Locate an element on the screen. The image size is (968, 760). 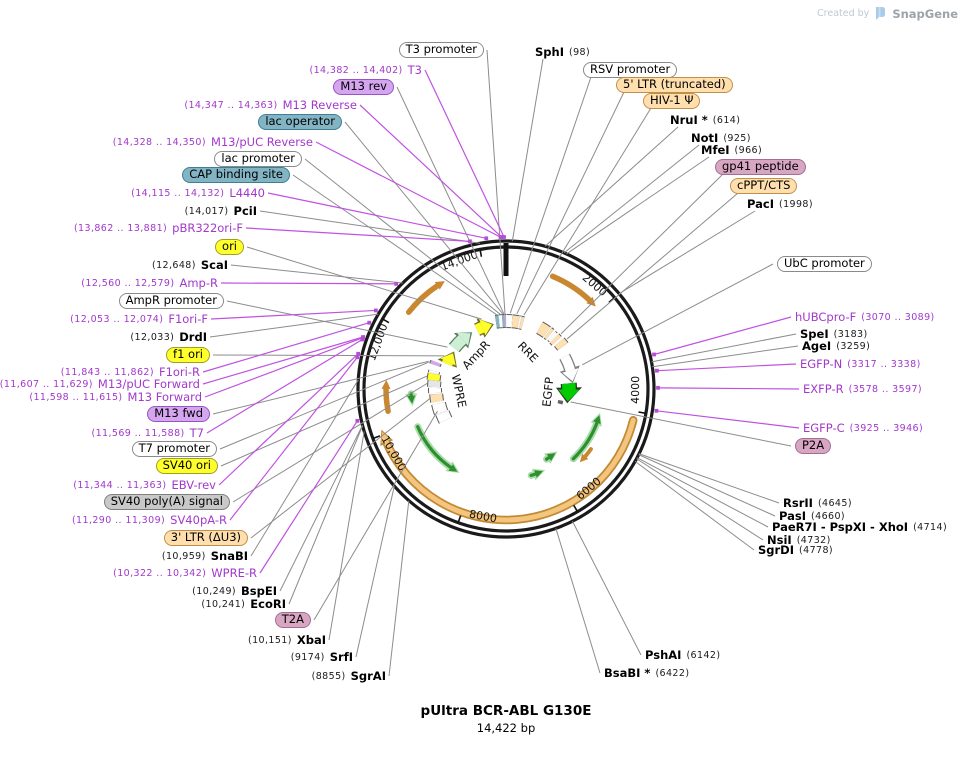
feature-label-m13-fwd: M13 fwd is located at coordinates (178, 414).